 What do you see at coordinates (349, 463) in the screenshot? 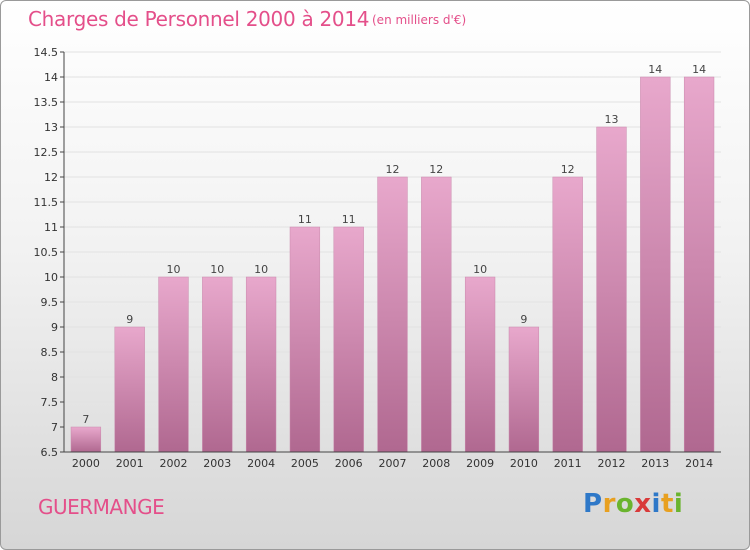
I see `x-tick-label: 2006` at bounding box center [349, 463].